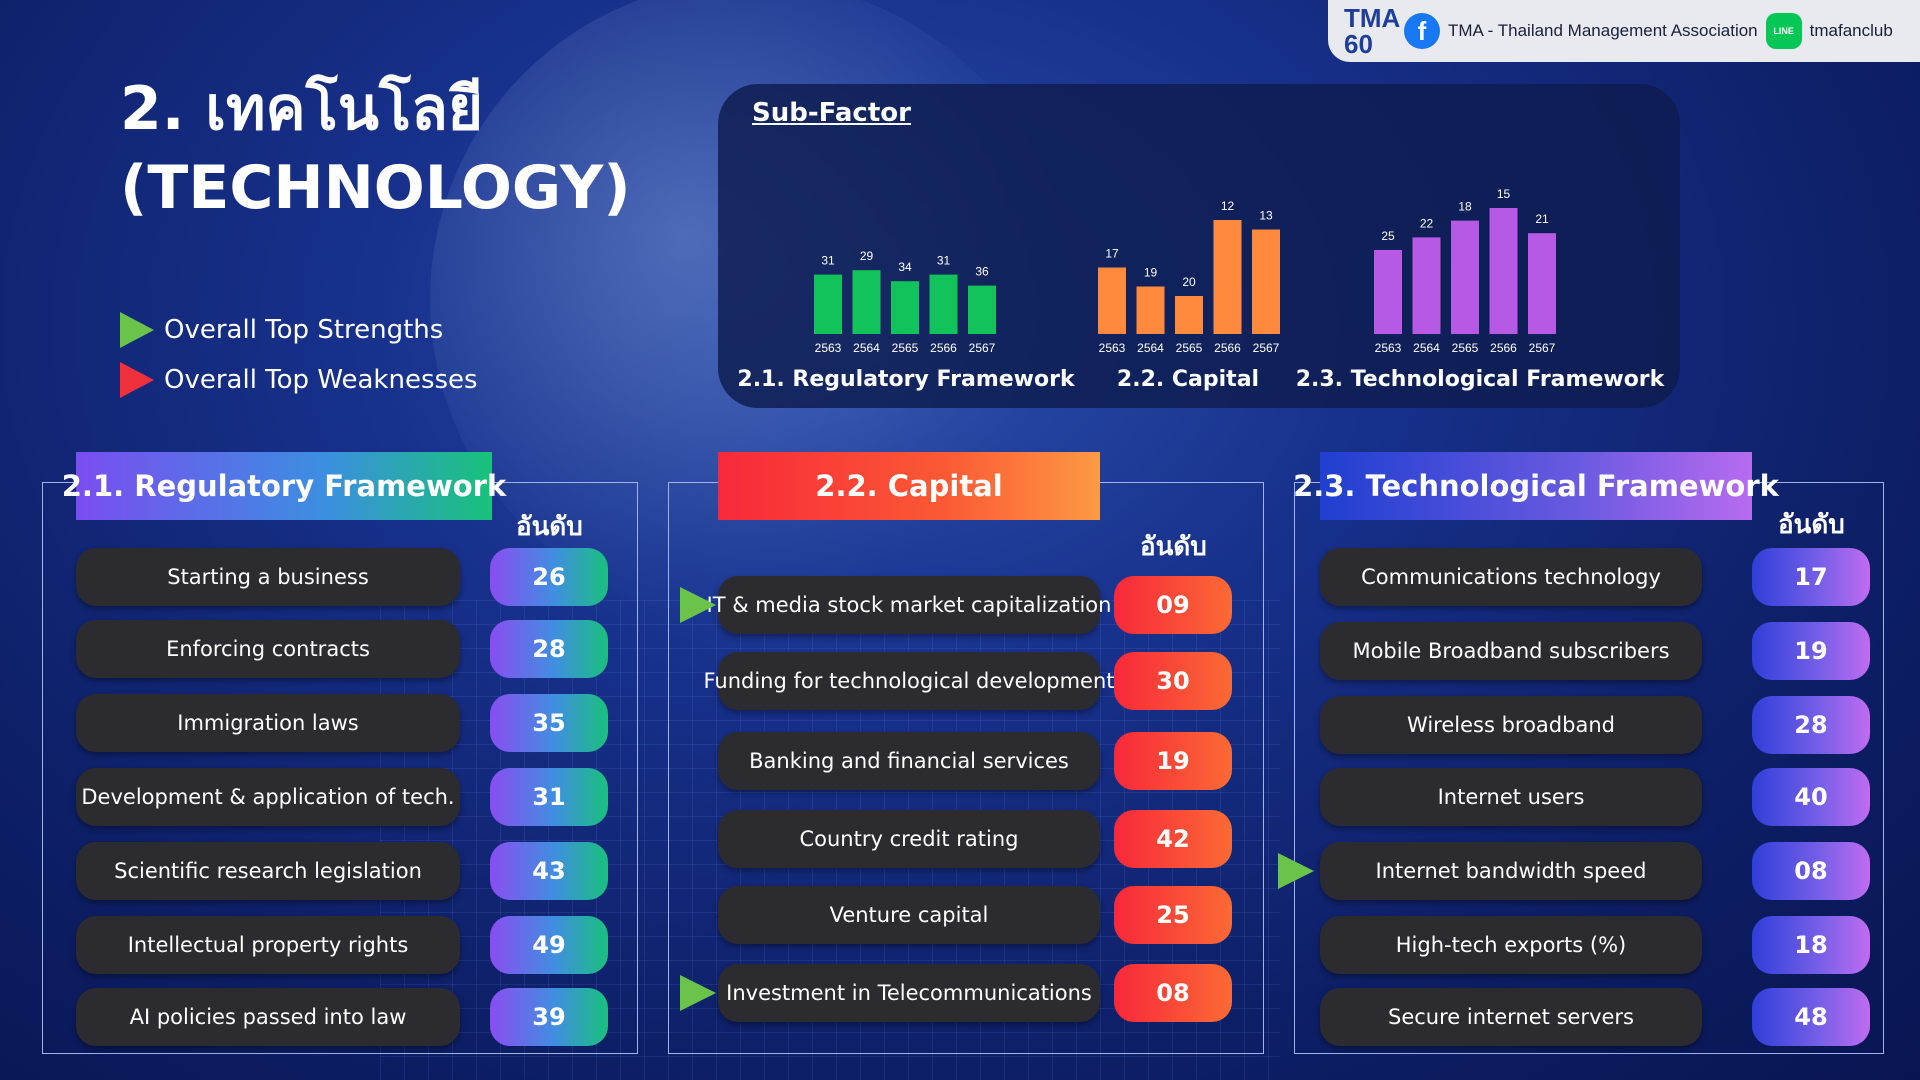 The width and height of the screenshot is (1920, 1080). I want to click on indicator-pill: Starting a business, so click(268, 577).